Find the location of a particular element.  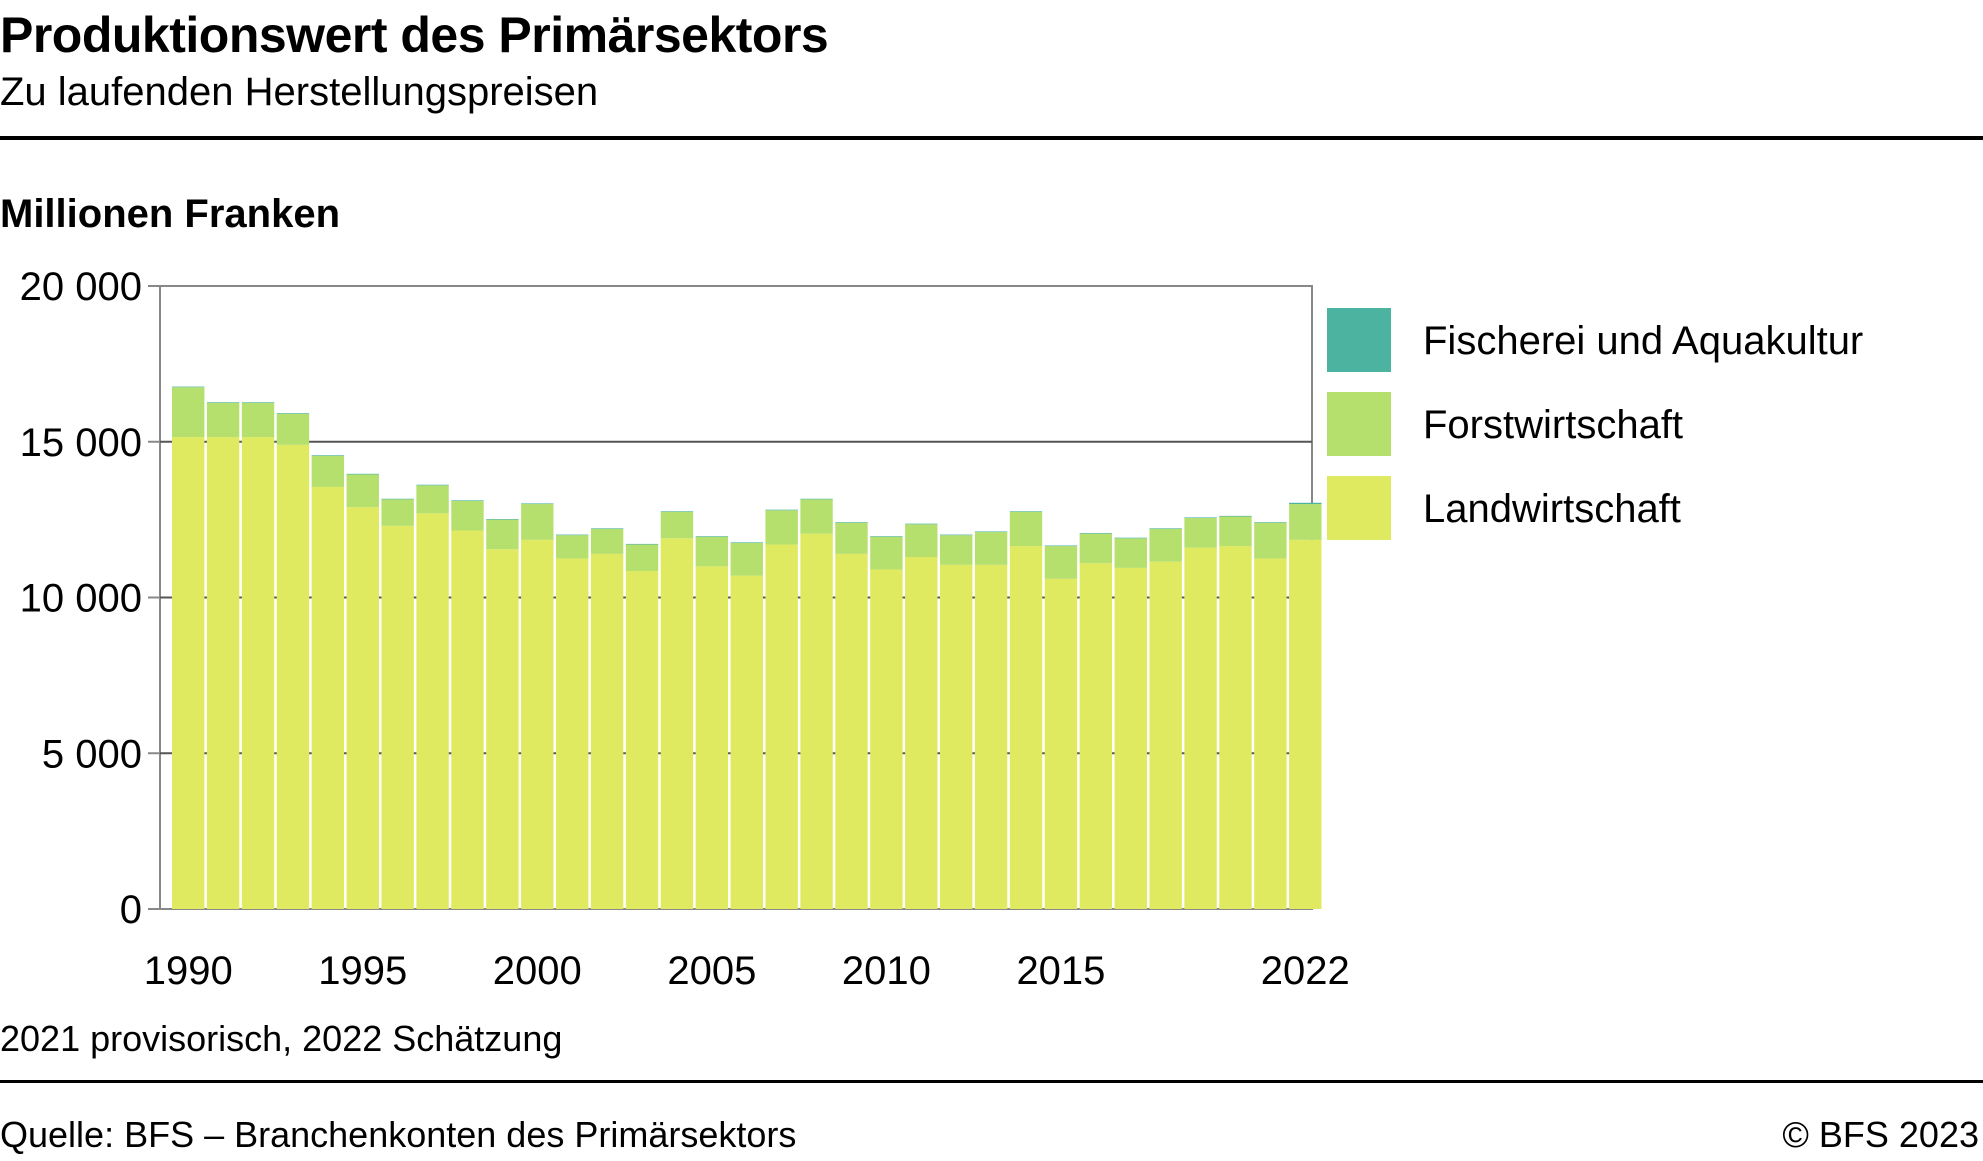

chart-title: Produktionswert des Primärsektors is located at coordinates (414, 35).